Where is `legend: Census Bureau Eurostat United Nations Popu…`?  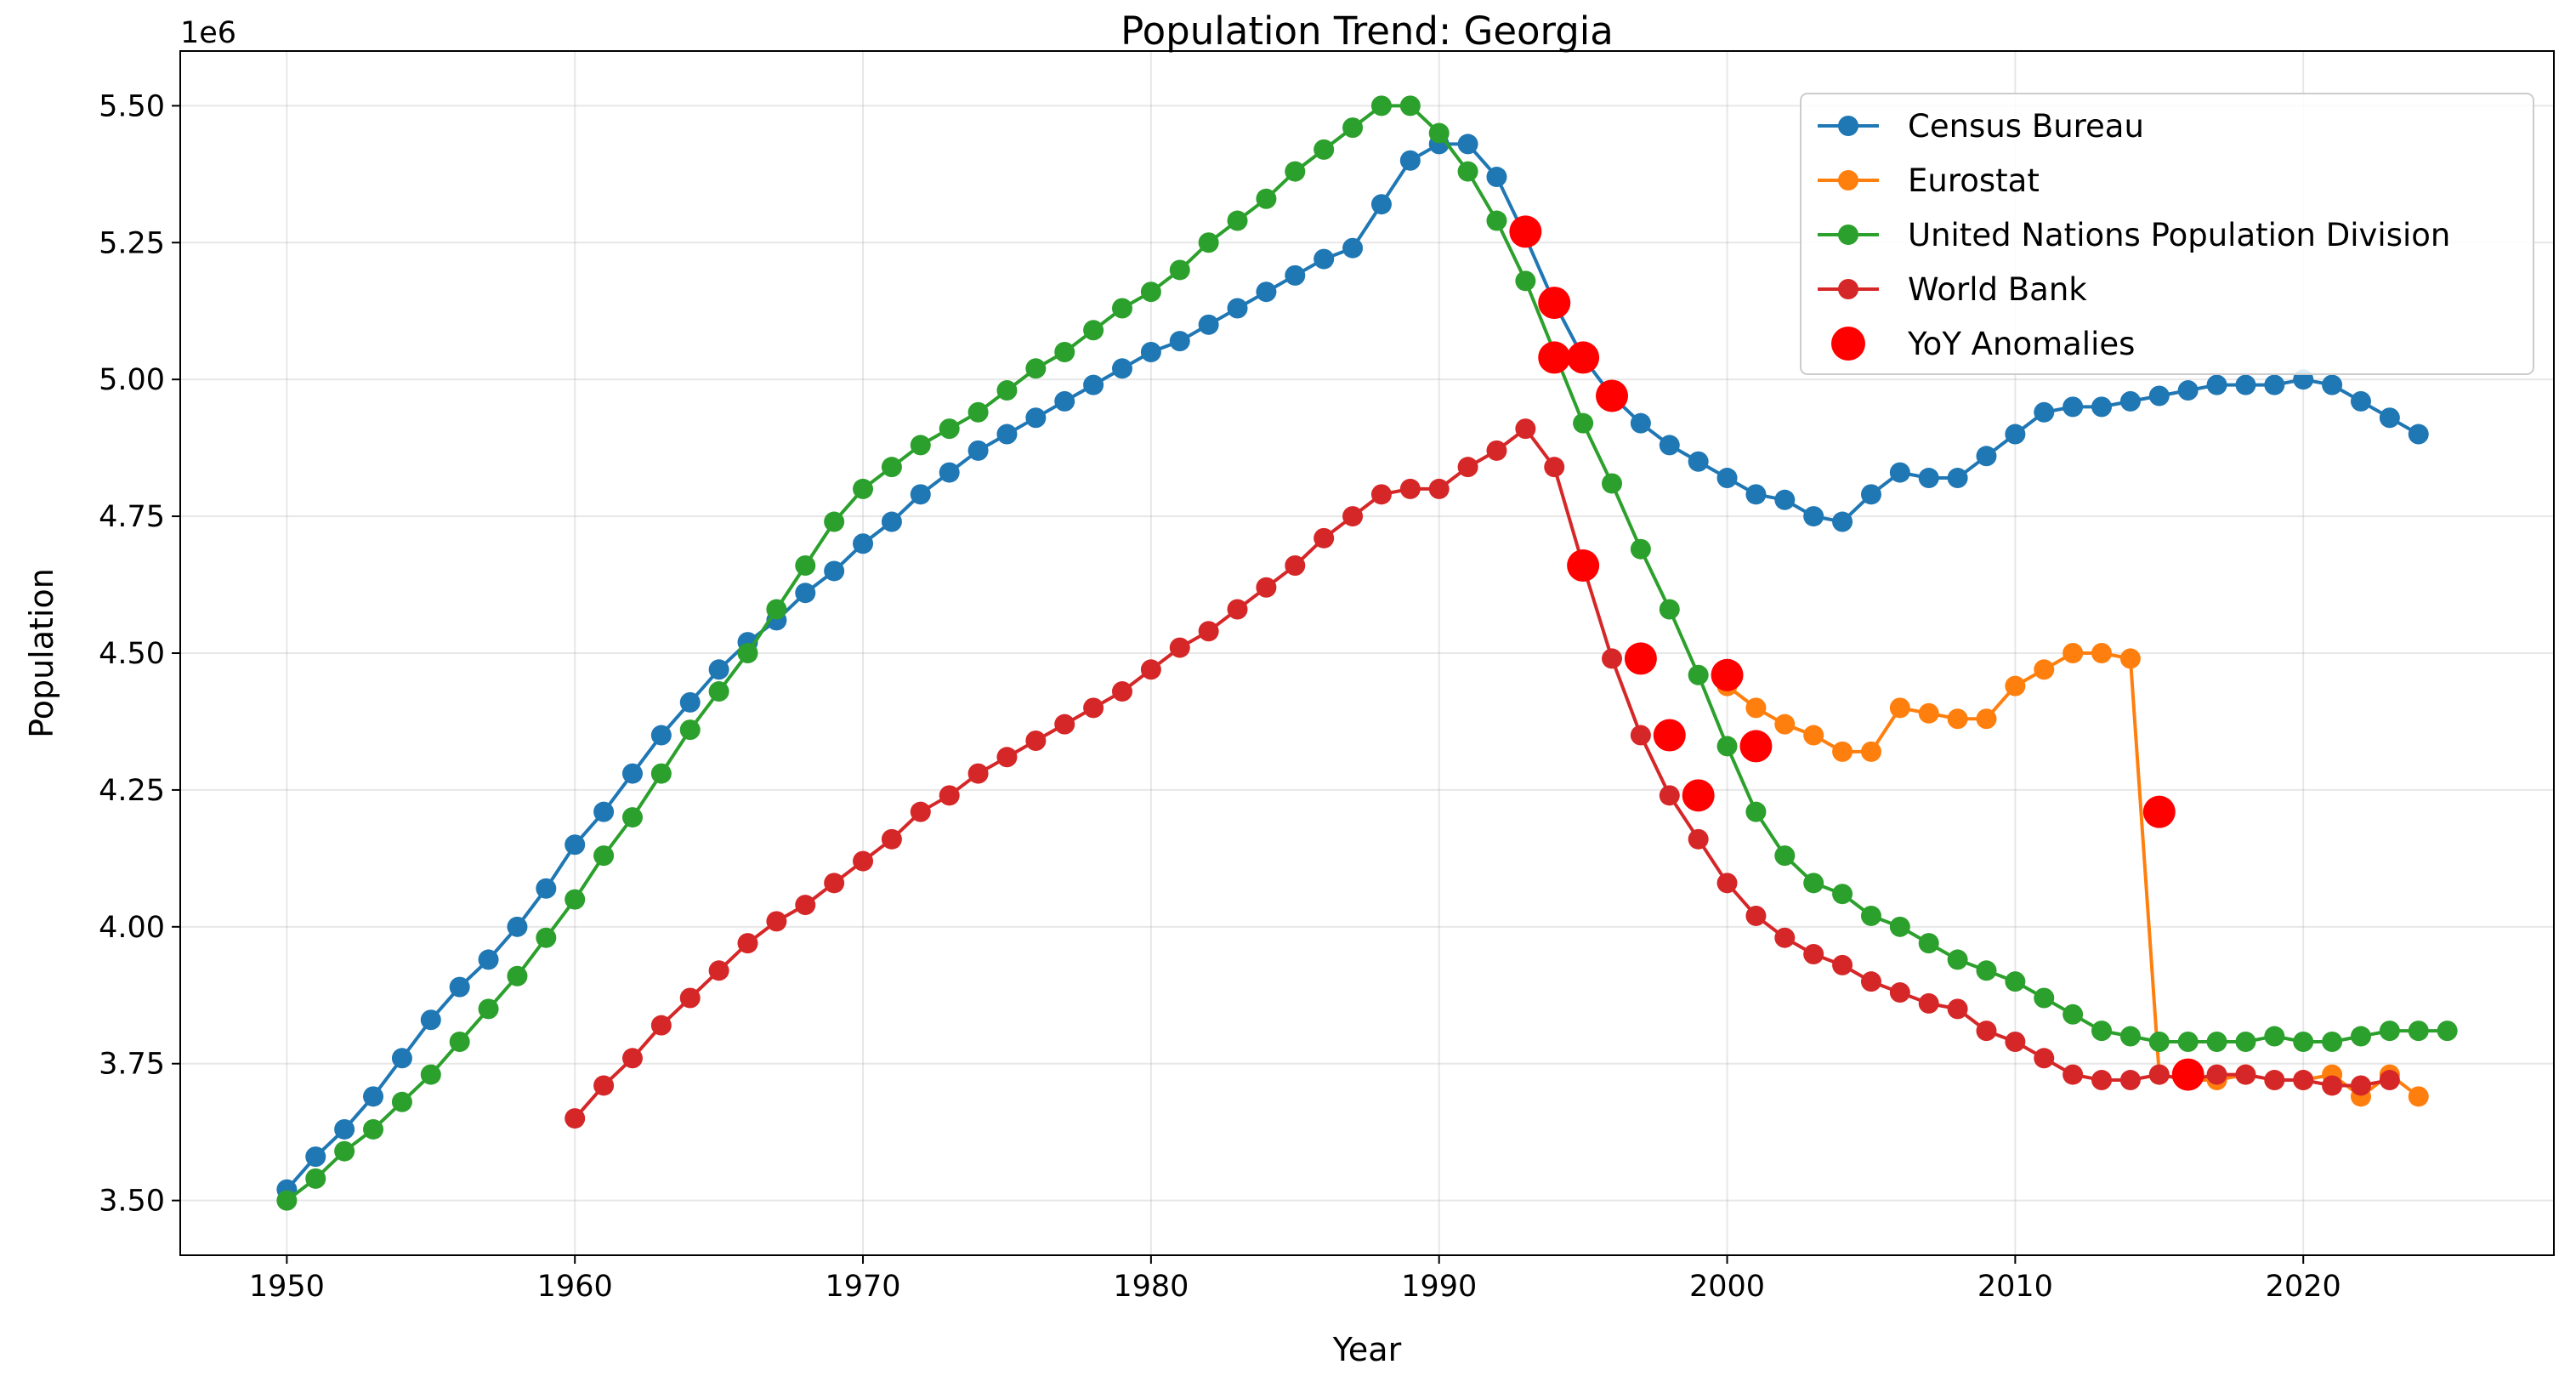 legend: Census Bureau Eurostat United Nations Popu… is located at coordinates (2167, 234).